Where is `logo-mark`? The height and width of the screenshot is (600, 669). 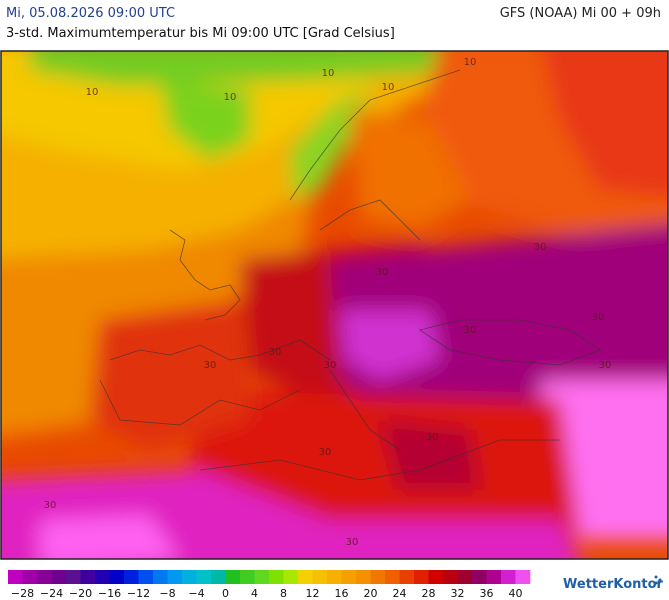 logo-mark is located at coordinates (658, 580).